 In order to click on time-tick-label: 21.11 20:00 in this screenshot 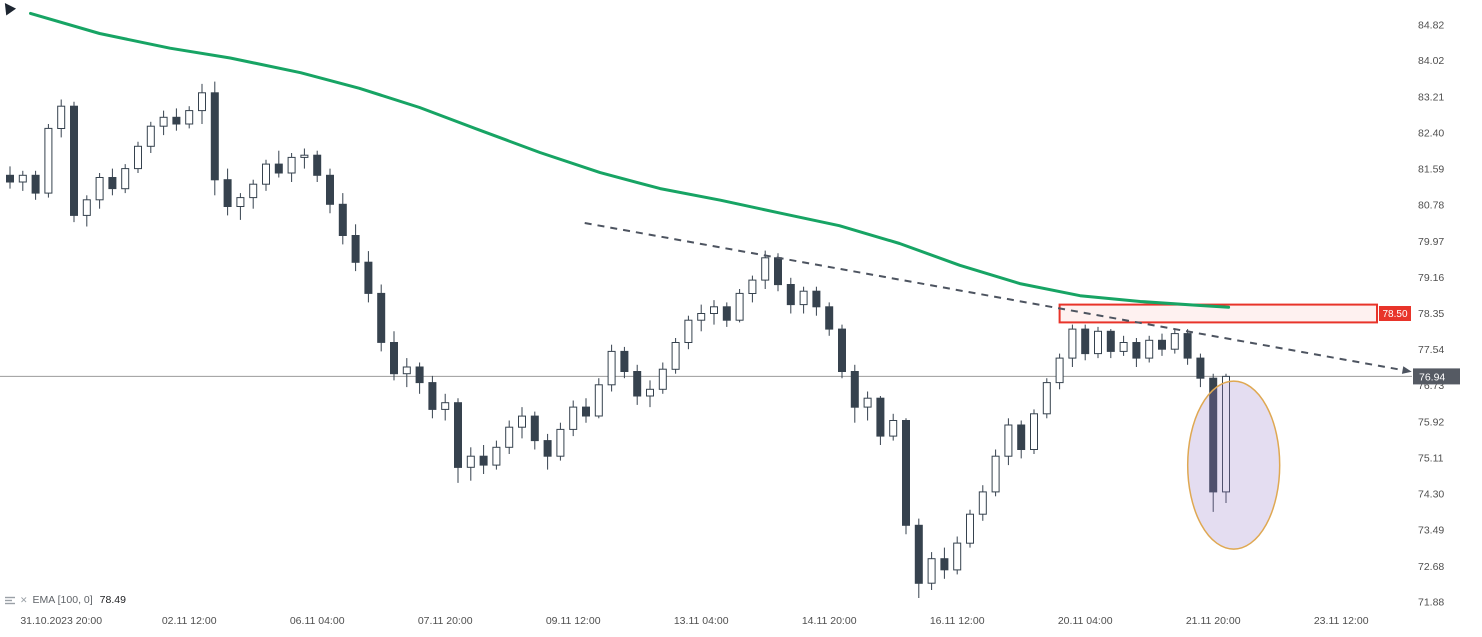, I will do `click(1213, 621)`.